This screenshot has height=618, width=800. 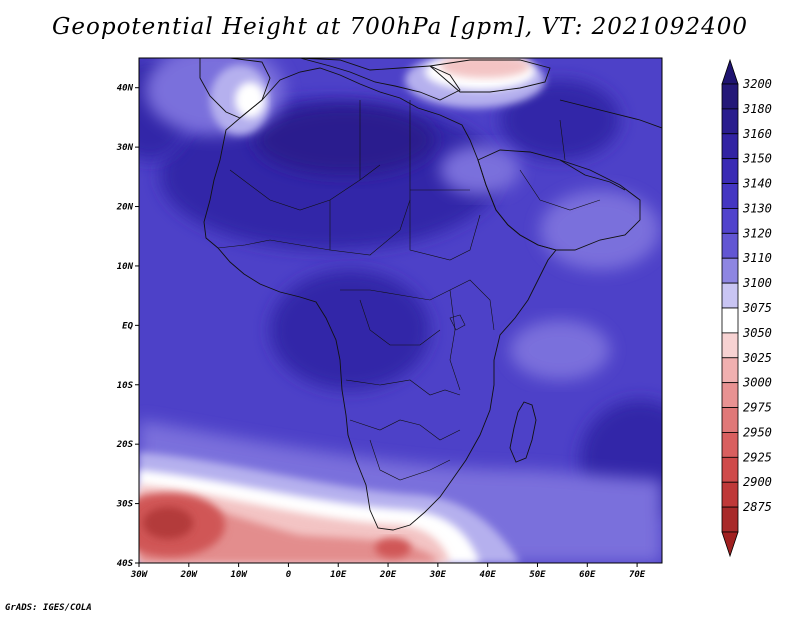 What do you see at coordinates (125, 148) in the screenshot?
I see `lat-tick-label: 30N` at bounding box center [125, 148].